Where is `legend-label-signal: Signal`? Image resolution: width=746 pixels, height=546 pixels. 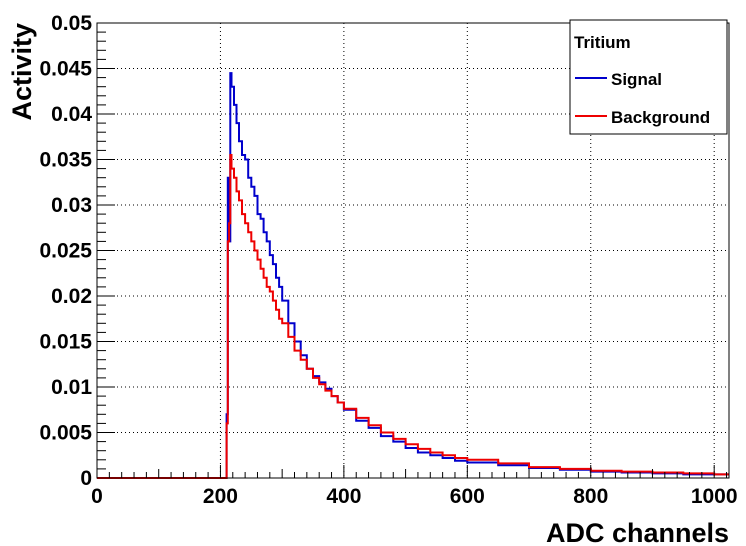
legend-label-signal: Signal is located at coordinates (636, 79).